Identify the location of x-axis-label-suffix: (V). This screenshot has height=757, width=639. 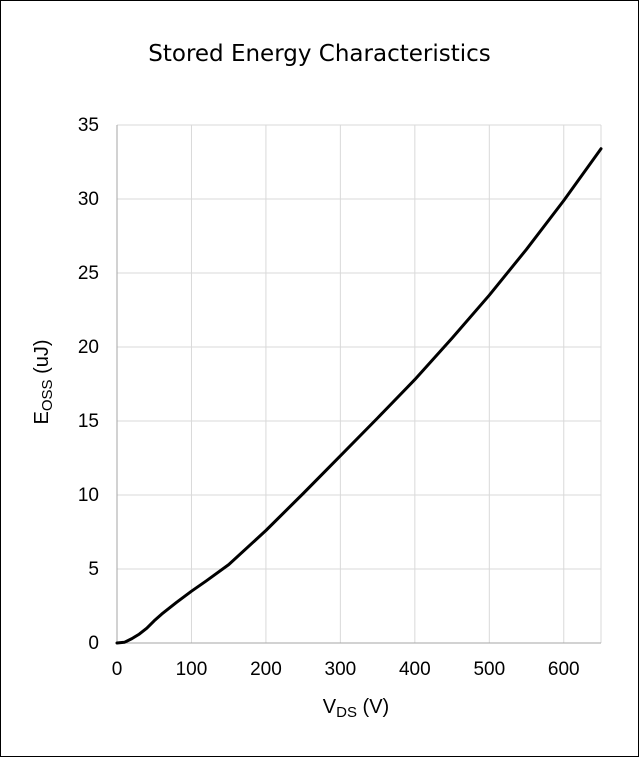
(373, 707).